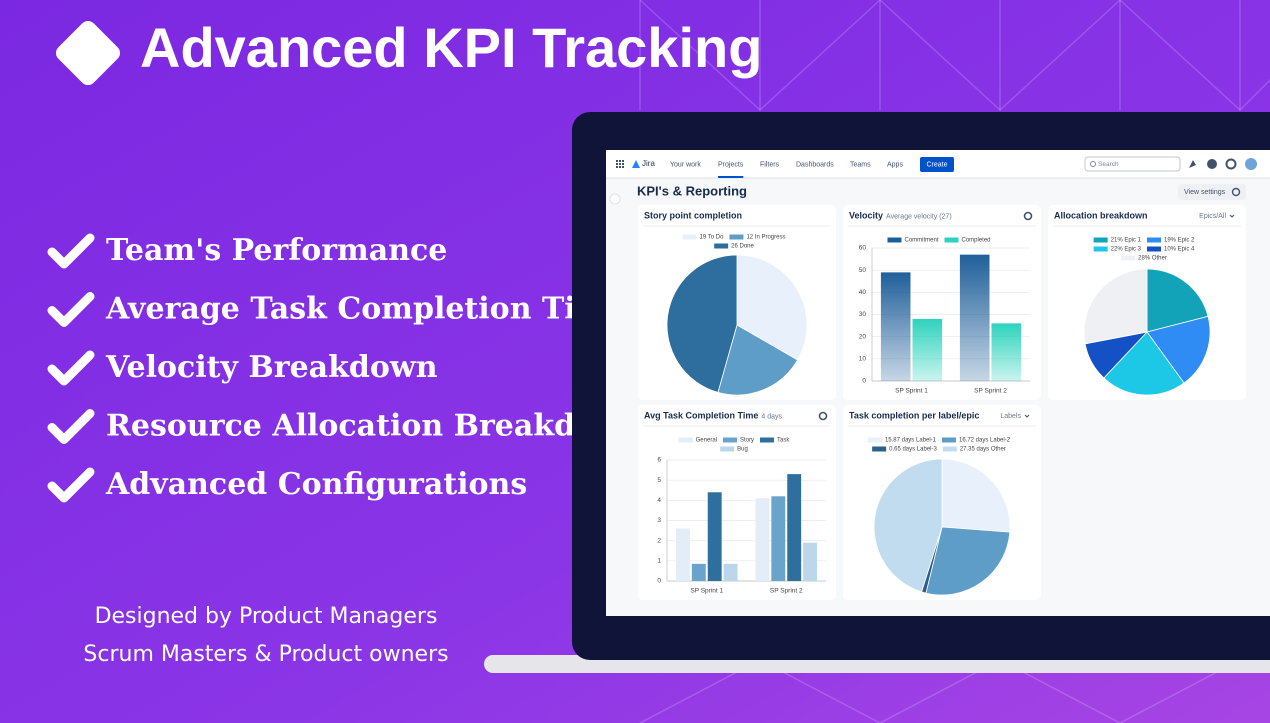  What do you see at coordinates (276, 250) in the screenshot?
I see `feature-item: Team's Performance` at bounding box center [276, 250].